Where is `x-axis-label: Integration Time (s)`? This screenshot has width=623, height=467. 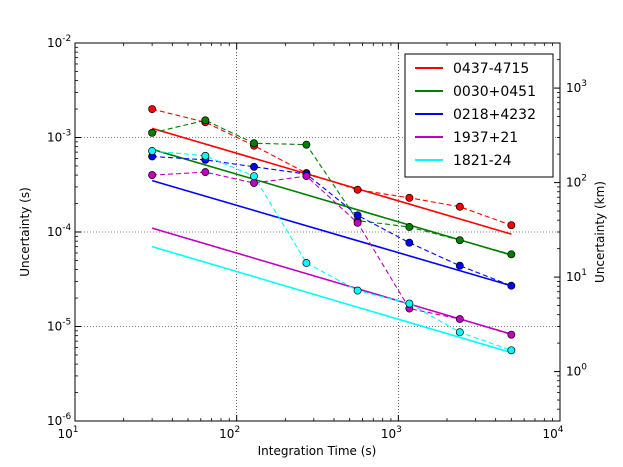 x-axis-label: Integration Time (s) is located at coordinates (317, 451).